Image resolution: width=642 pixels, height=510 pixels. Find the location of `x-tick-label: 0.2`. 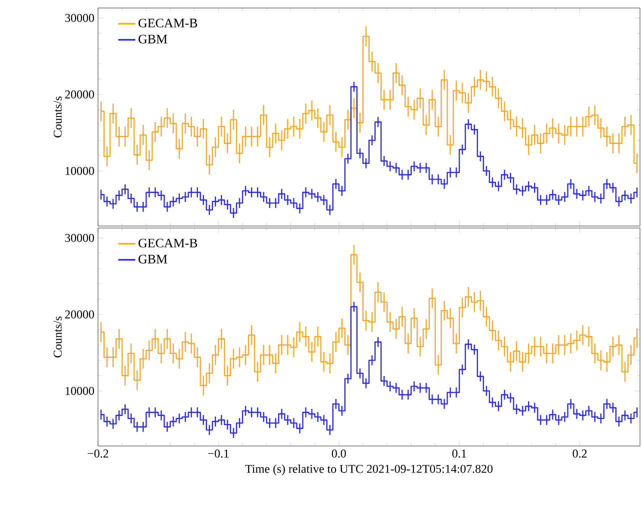

x-tick-label: 0.2 is located at coordinates (579, 454).